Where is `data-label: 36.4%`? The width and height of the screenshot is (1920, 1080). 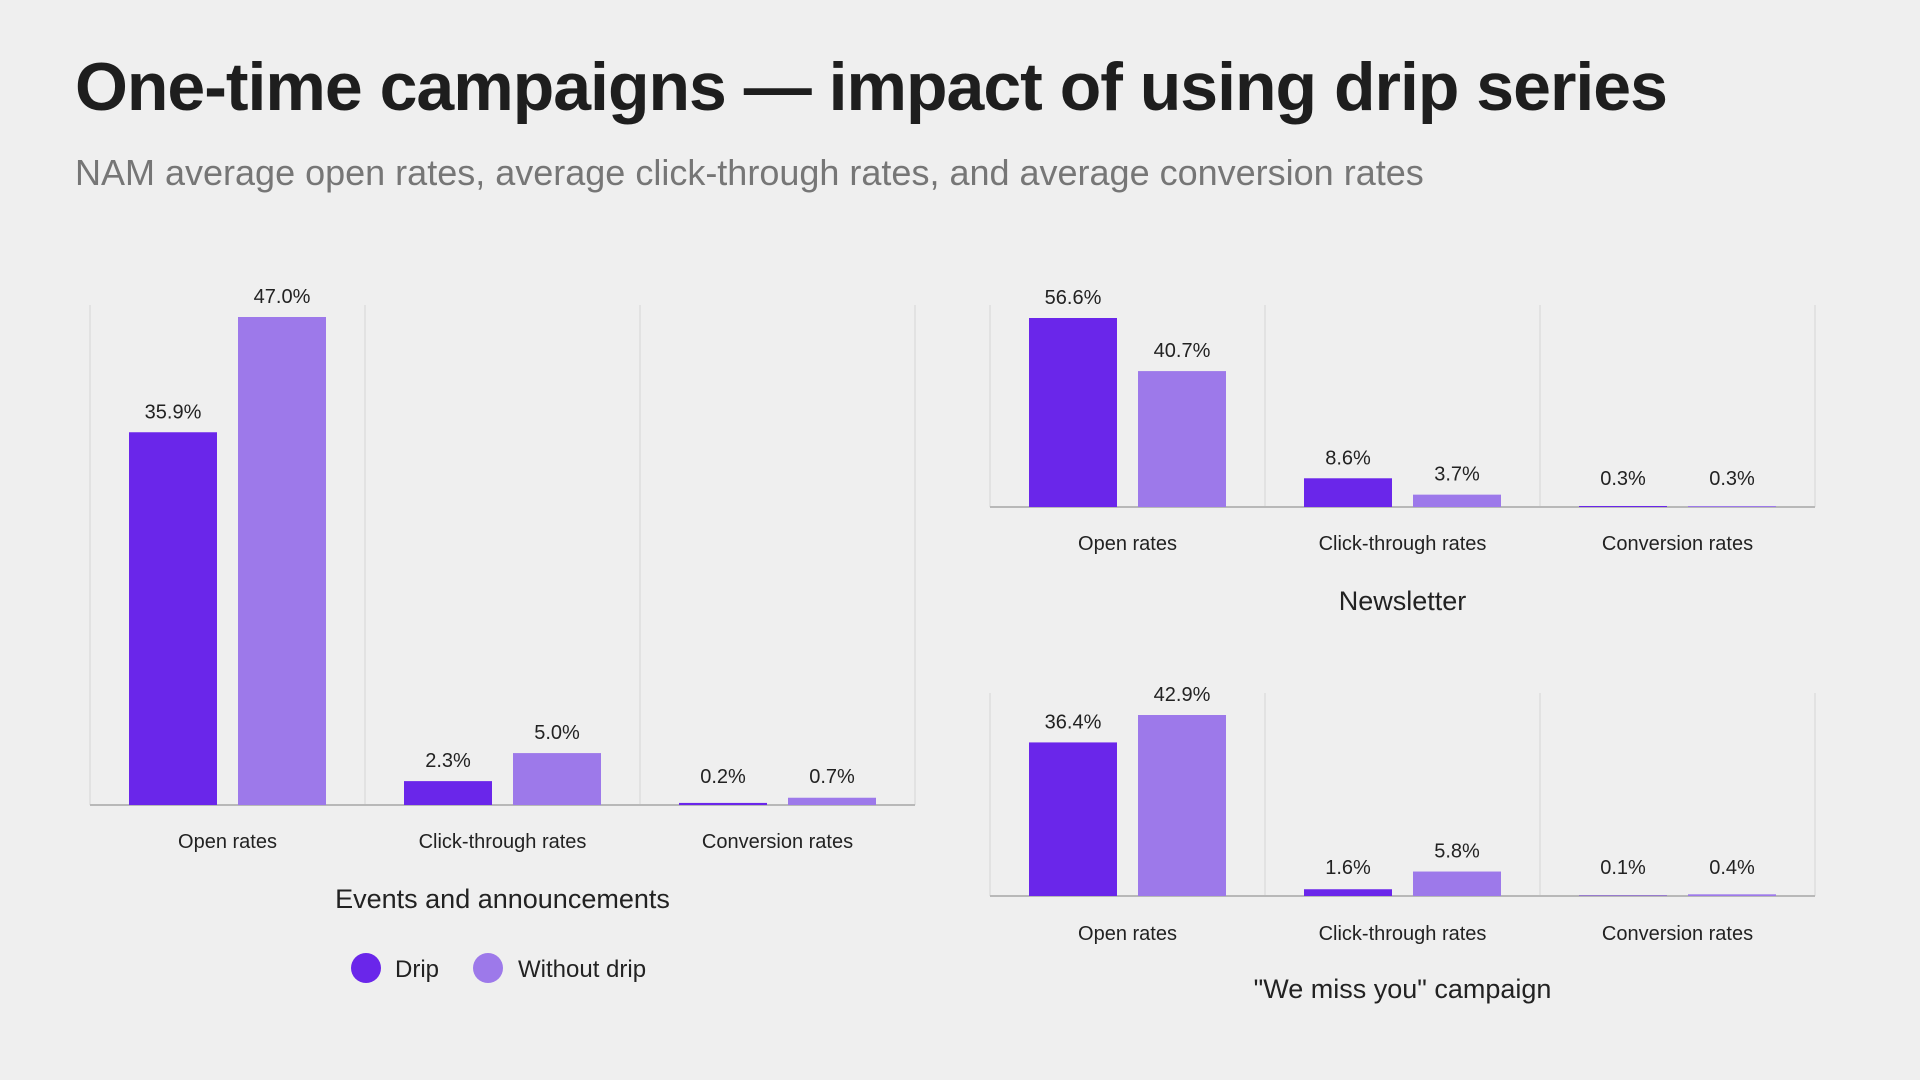 data-label: 36.4% is located at coordinates (1073, 722).